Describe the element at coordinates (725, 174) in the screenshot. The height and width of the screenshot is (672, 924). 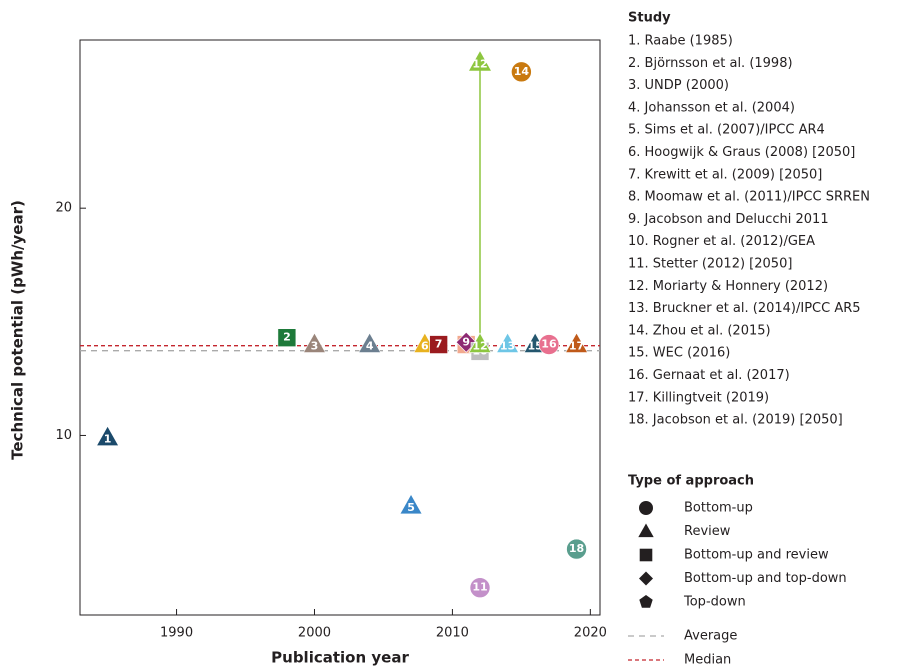
I see `legend-entry: 7. Krewitt et al. (2009) [2050]` at that location.